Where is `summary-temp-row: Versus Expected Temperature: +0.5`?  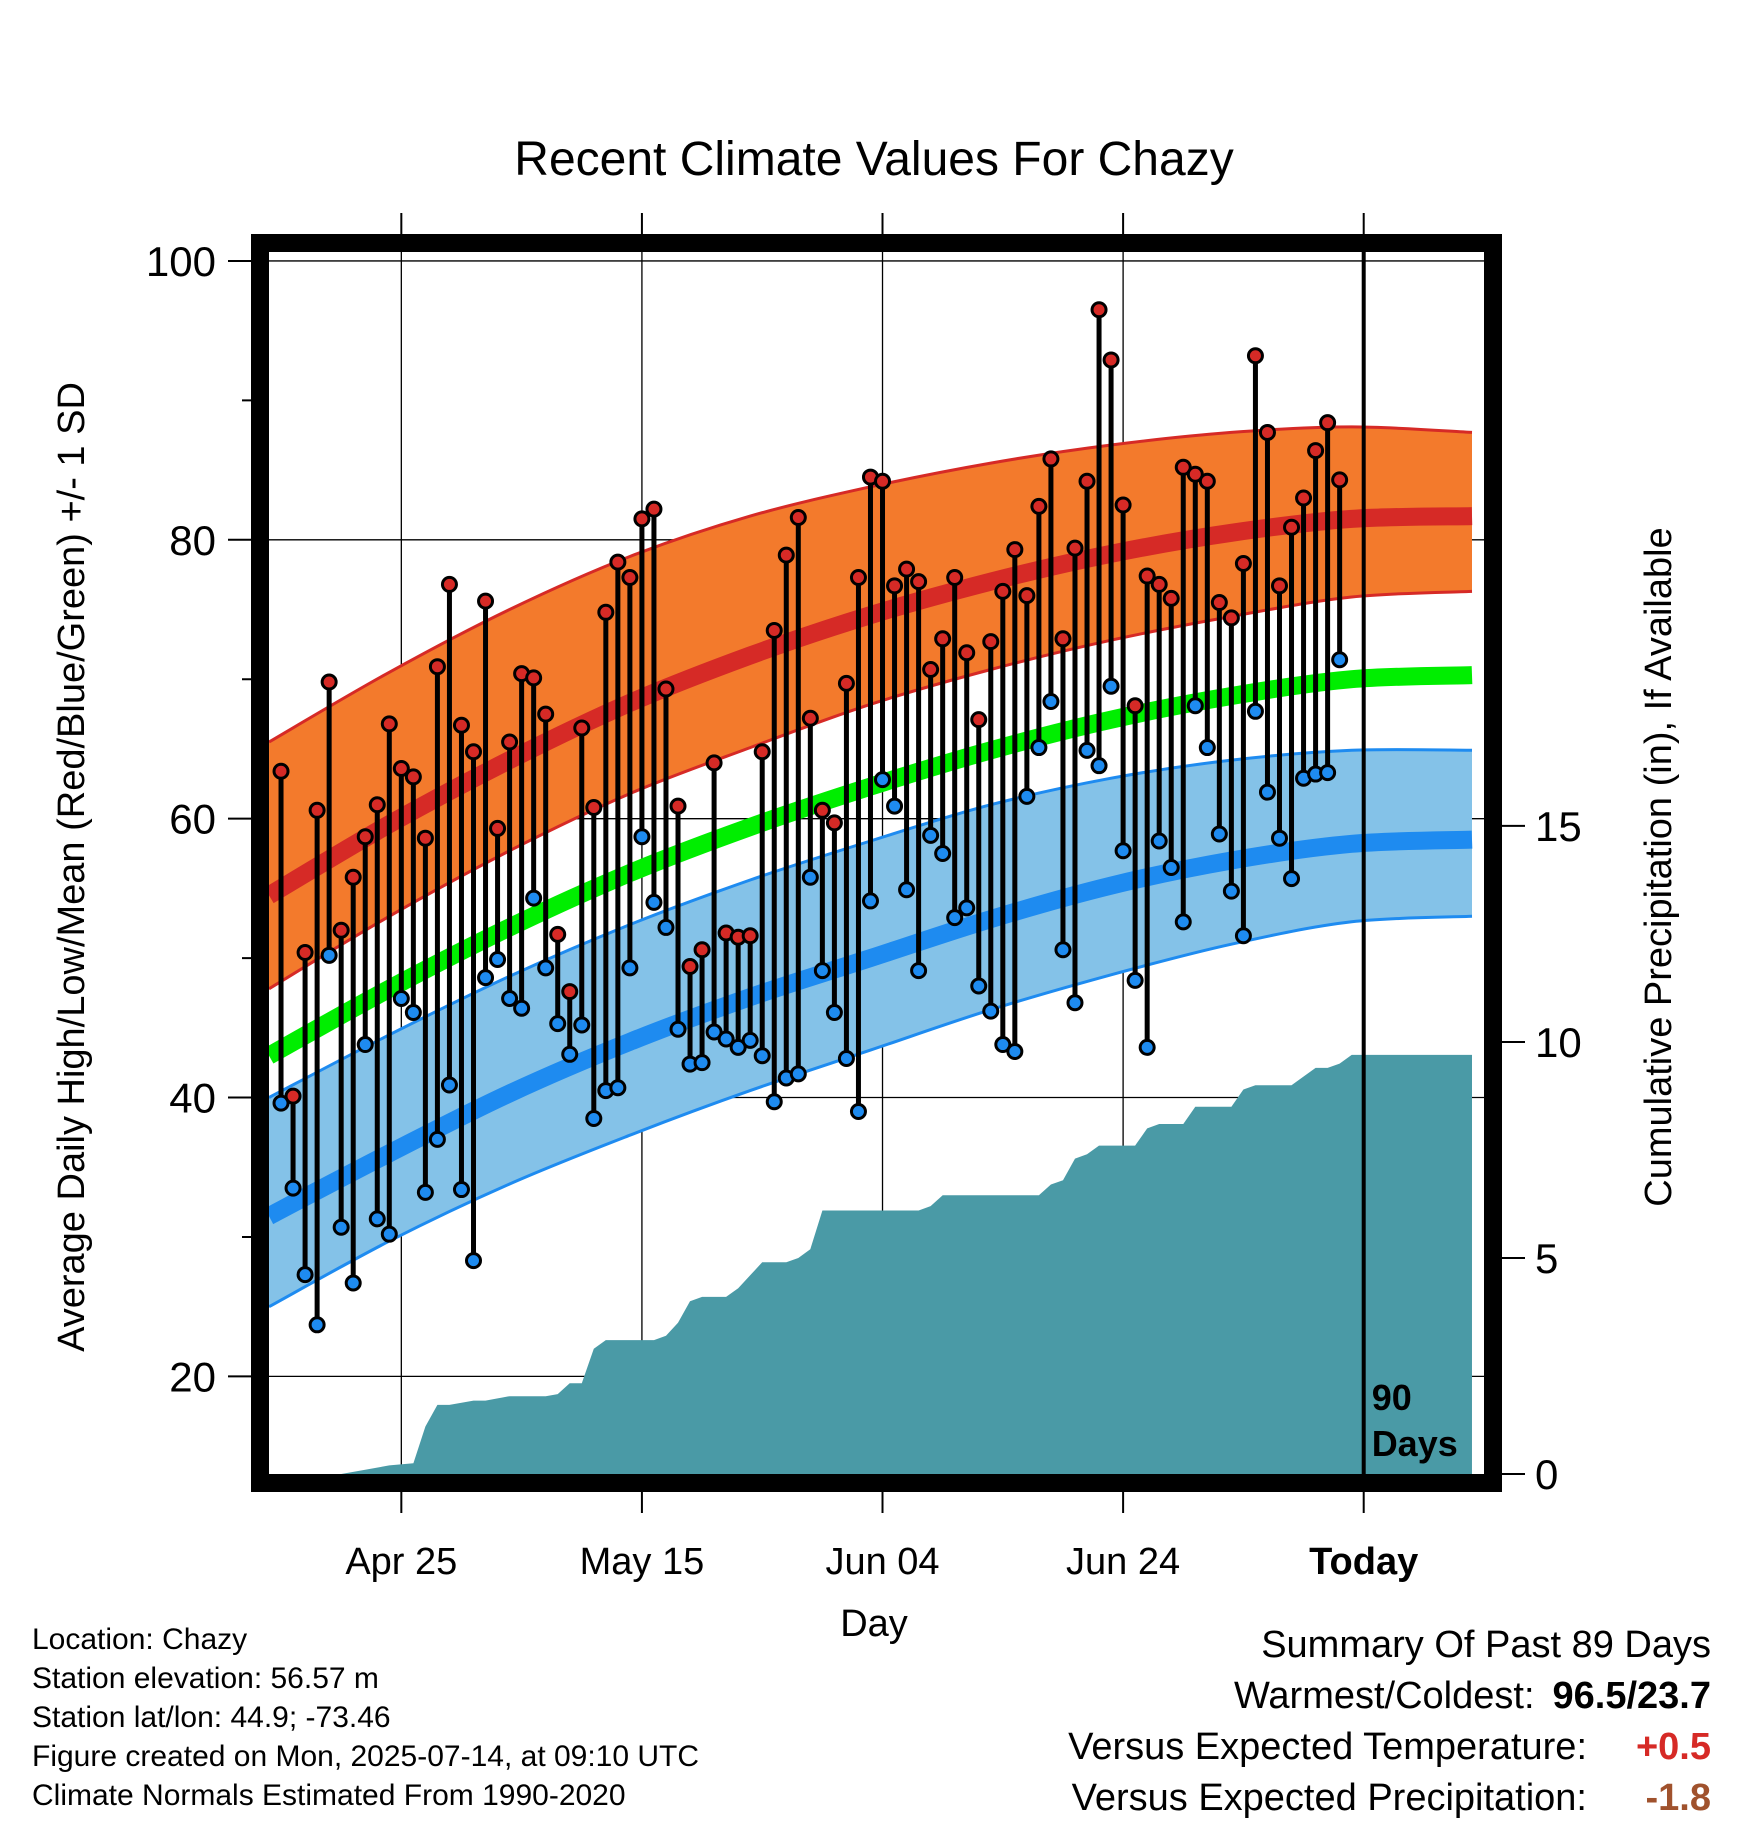
summary-temp-row: Versus Expected Temperature: +0.5 is located at coordinates (1389, 1747).